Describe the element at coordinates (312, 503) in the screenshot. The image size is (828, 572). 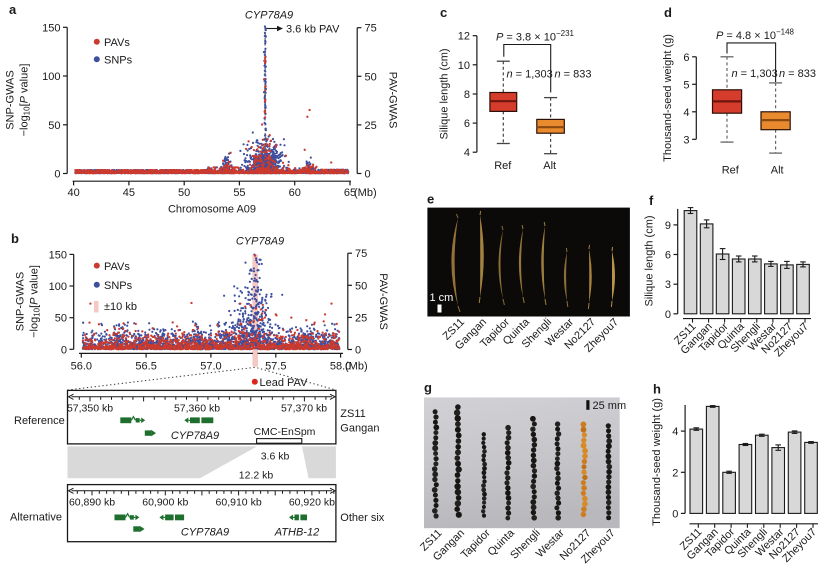
I see `svg-text: 60,920 kb` at that location.